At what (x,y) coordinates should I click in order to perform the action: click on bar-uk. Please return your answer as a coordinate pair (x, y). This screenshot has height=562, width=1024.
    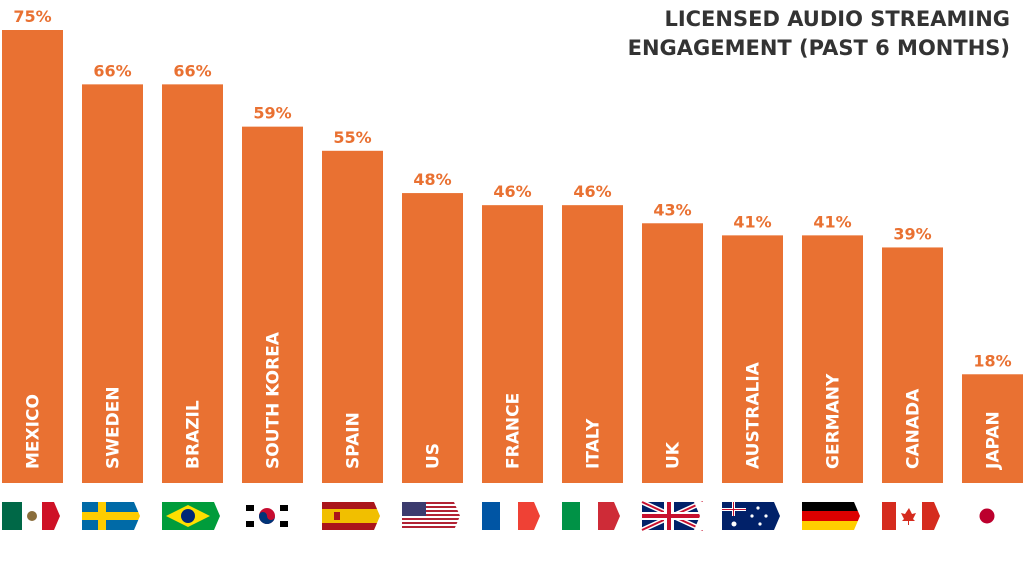
    Looking at the image, I should click on (672, 353).